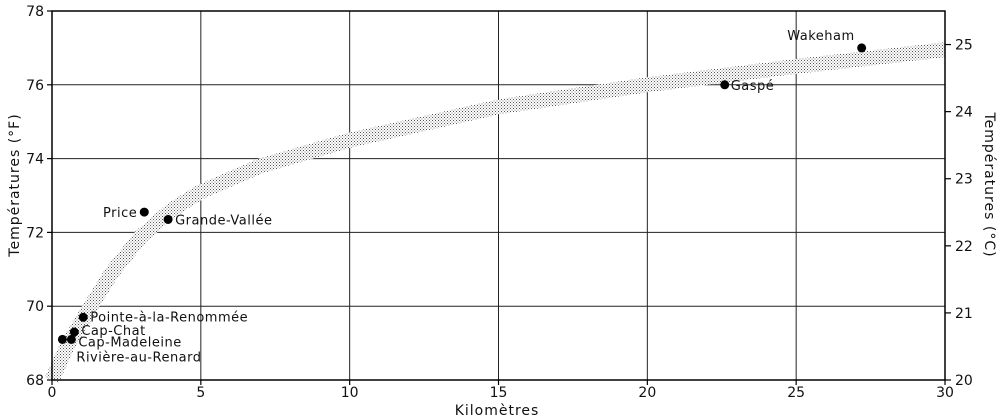 The image size is (1004, 420). I want to click on x-tick-label: 20, so click(647, 393).